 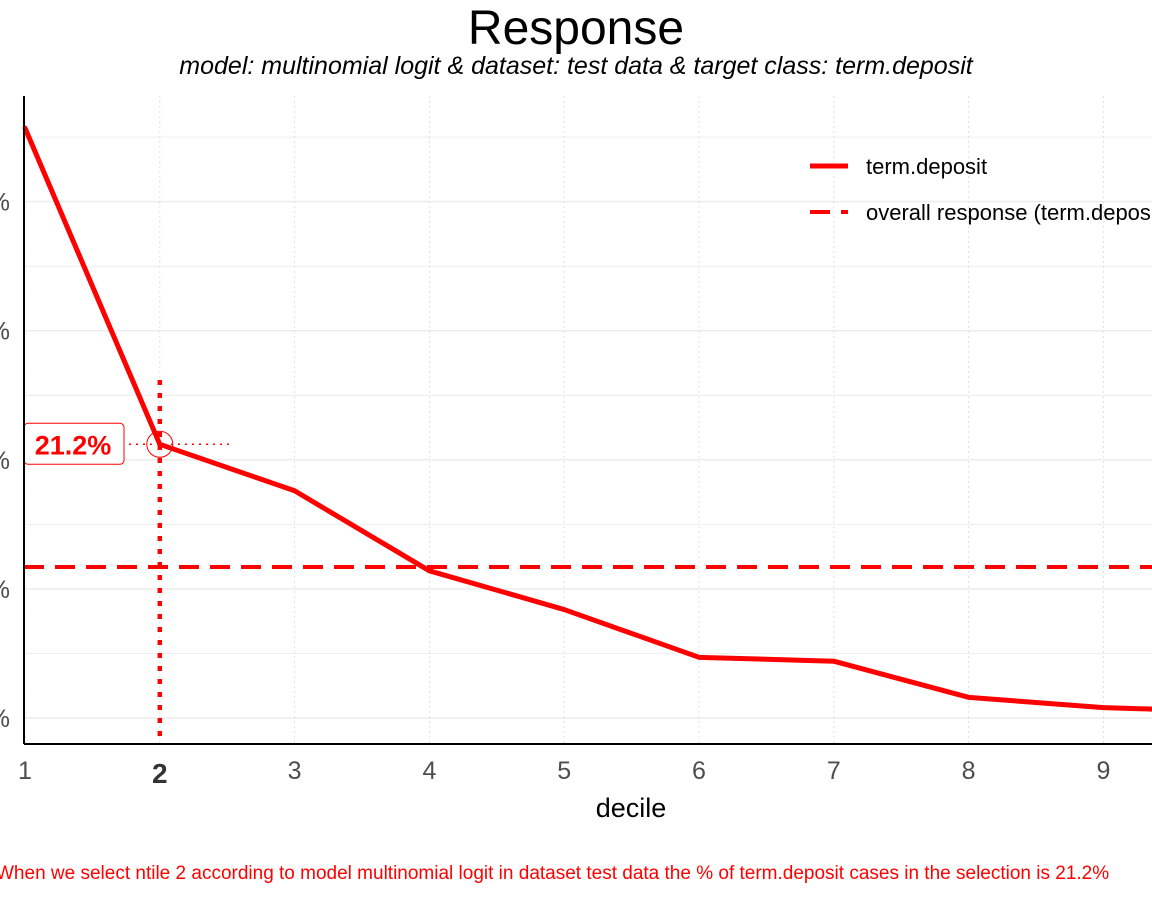 What do you see at coordinates (160, 444) in the screenshot?
I see `highlight-marker` at bounding box center [160, 444].